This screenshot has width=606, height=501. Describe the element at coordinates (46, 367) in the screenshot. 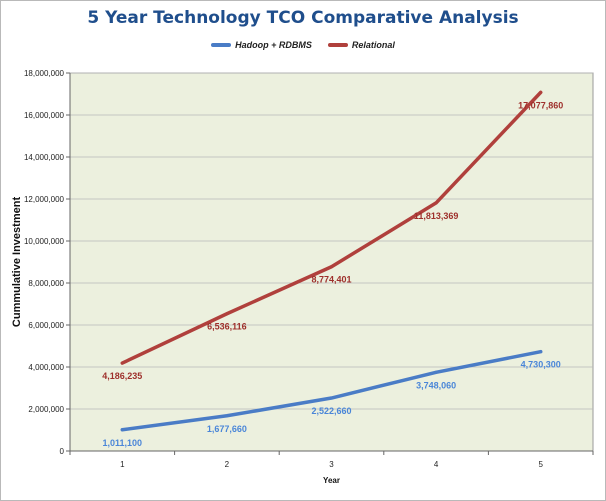

I see `y-tick-label: 4,000,000` at that location.